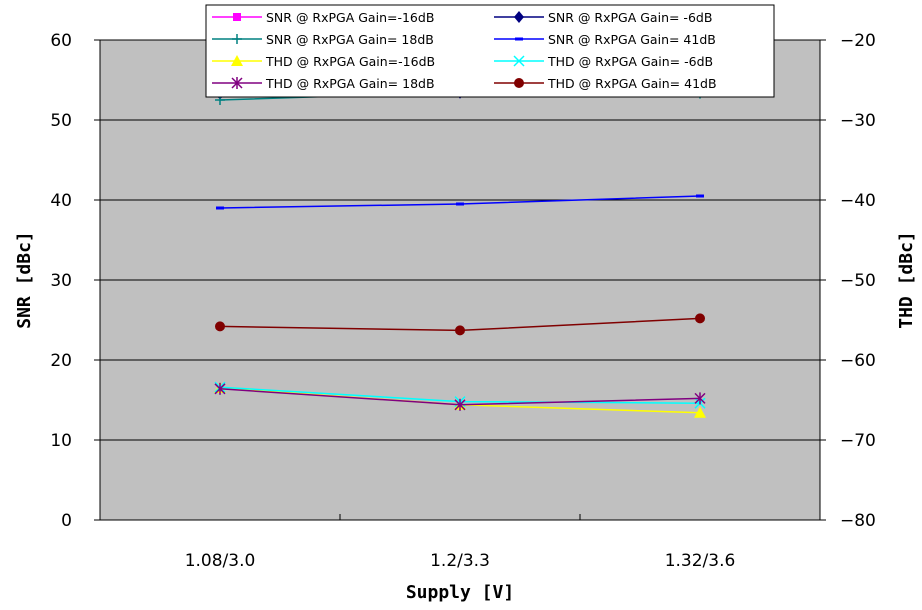  I want to click on y-left-tick-label: 0, so click(66, 521).